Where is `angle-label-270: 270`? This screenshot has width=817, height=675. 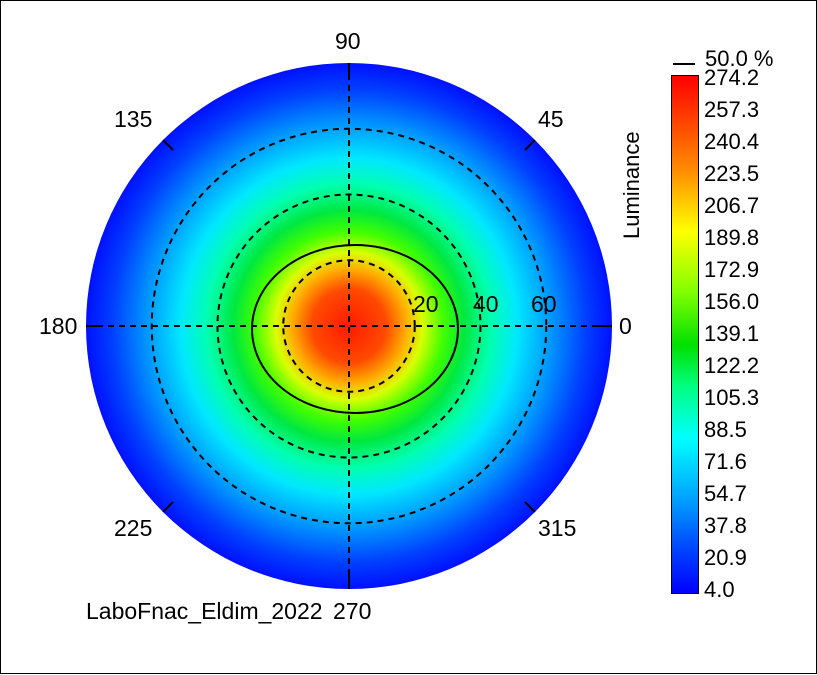 angle-label-270: 270 is located at coordinates (352, 611).